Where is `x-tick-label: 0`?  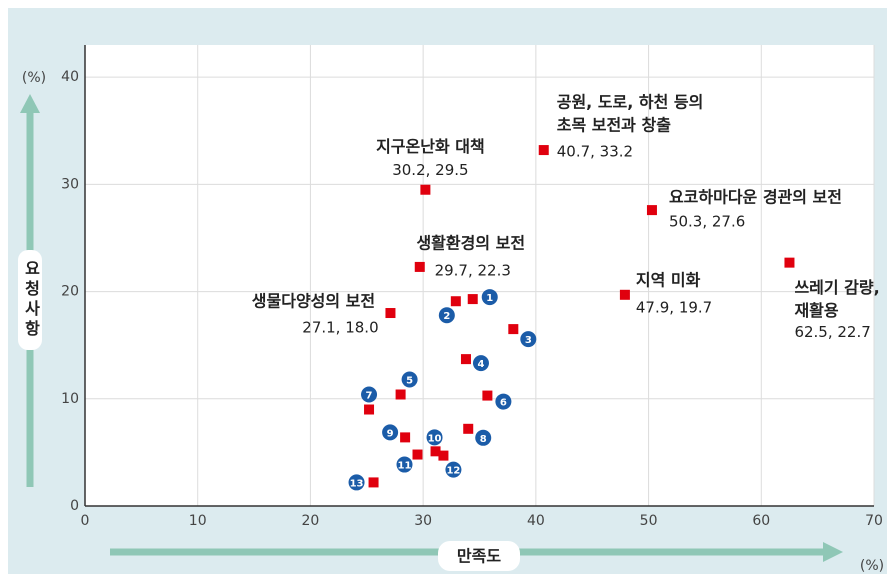 x-tick-label: 0 is located at coordinates (85, 521).